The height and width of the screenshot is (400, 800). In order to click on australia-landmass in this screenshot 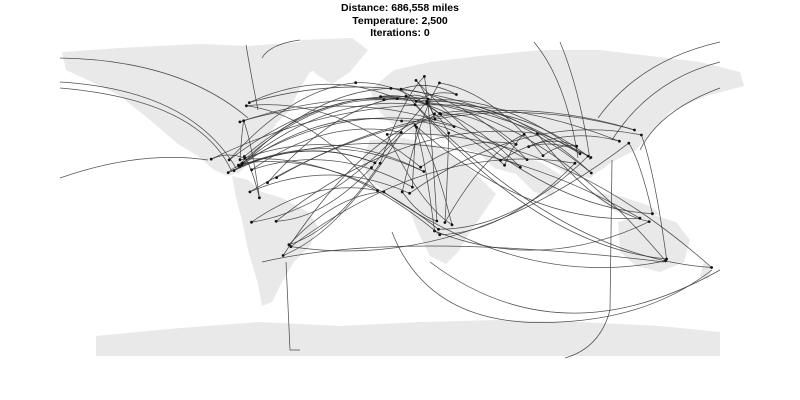, I will do `click(654, 243)`.